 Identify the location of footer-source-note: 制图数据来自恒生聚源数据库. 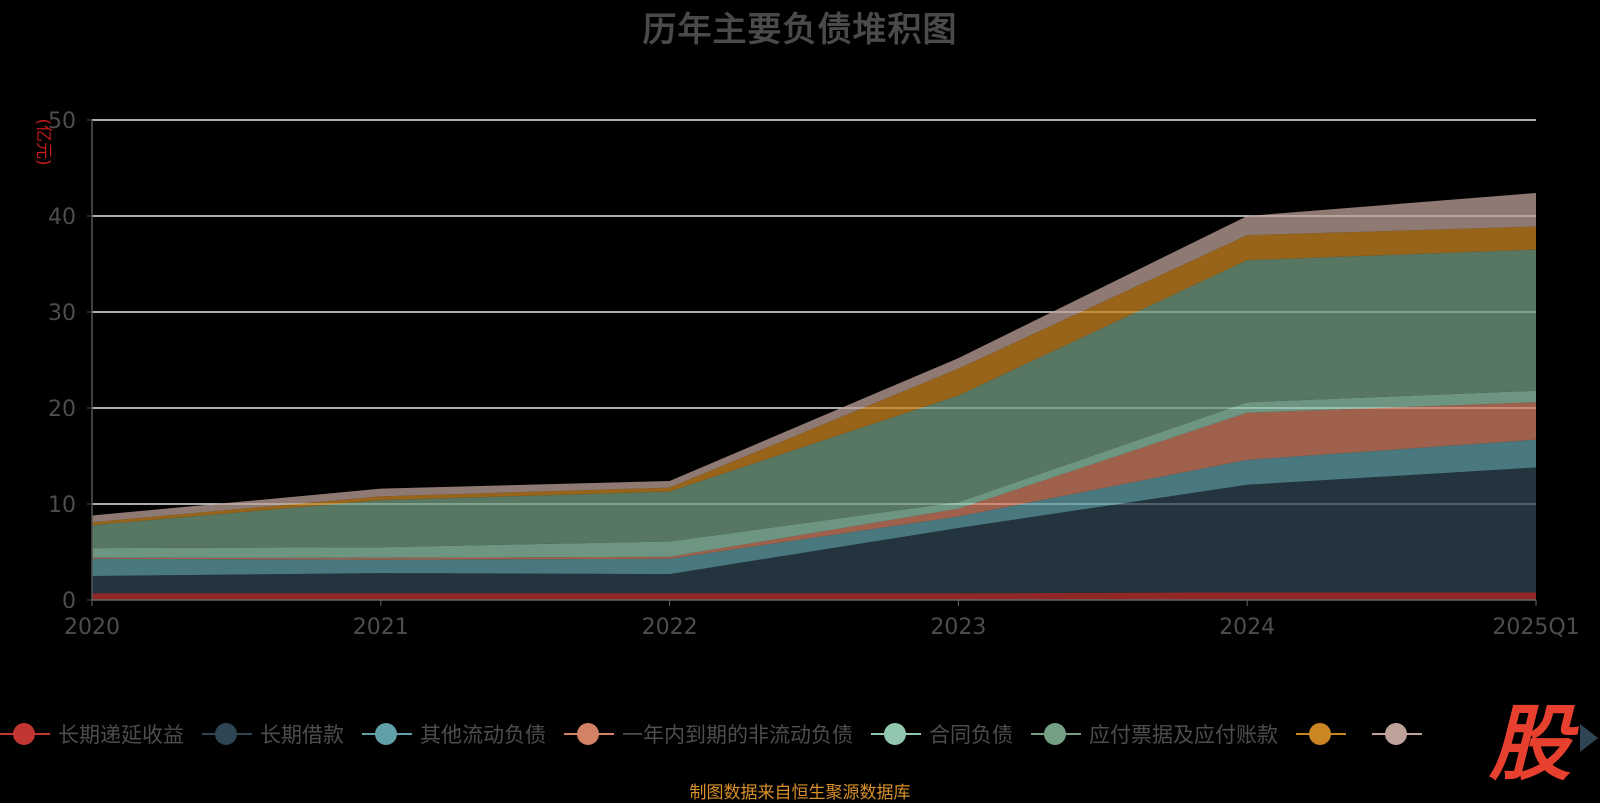
(800, 793).